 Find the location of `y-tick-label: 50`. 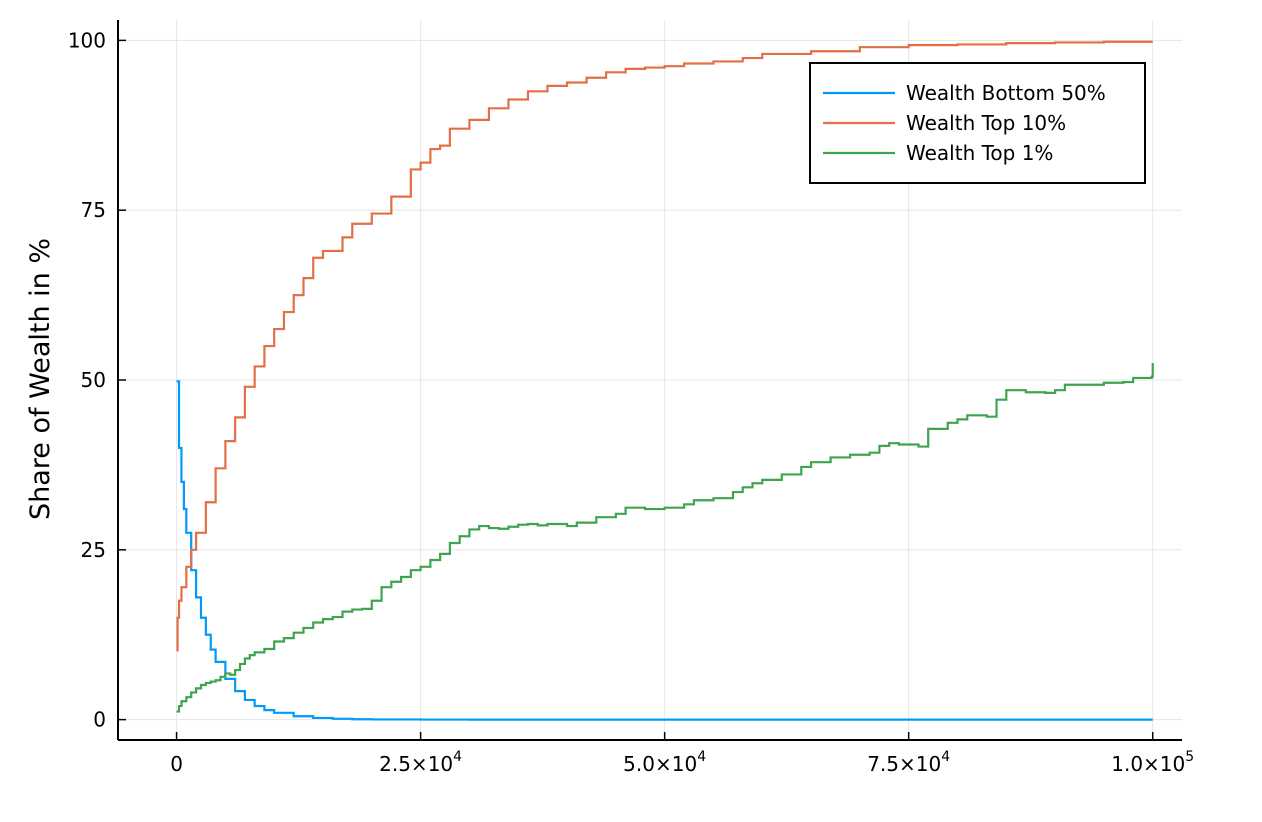

y-tick-label: 50 is located at coordinates (93, 380).